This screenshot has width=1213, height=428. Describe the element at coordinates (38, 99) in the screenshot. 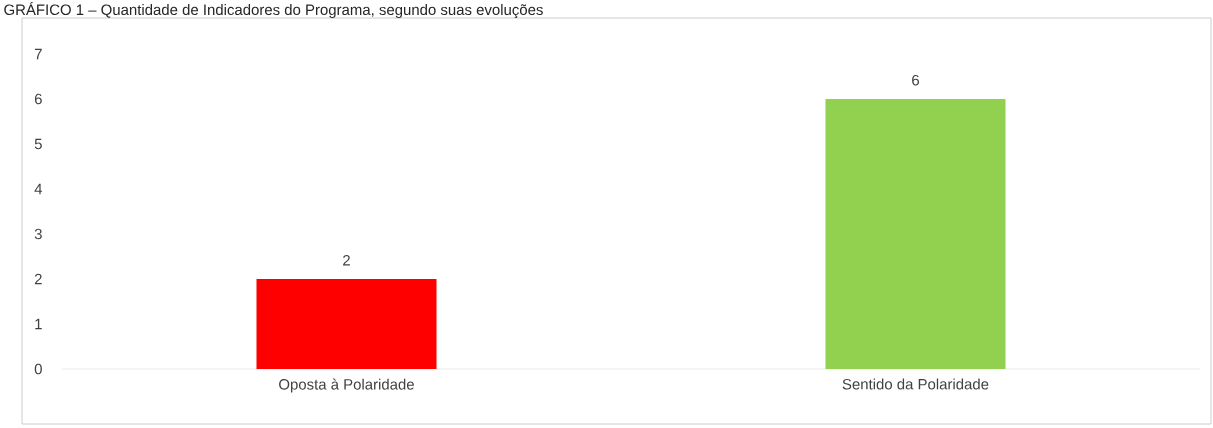

I see `y-tick-label: 6` at that location.